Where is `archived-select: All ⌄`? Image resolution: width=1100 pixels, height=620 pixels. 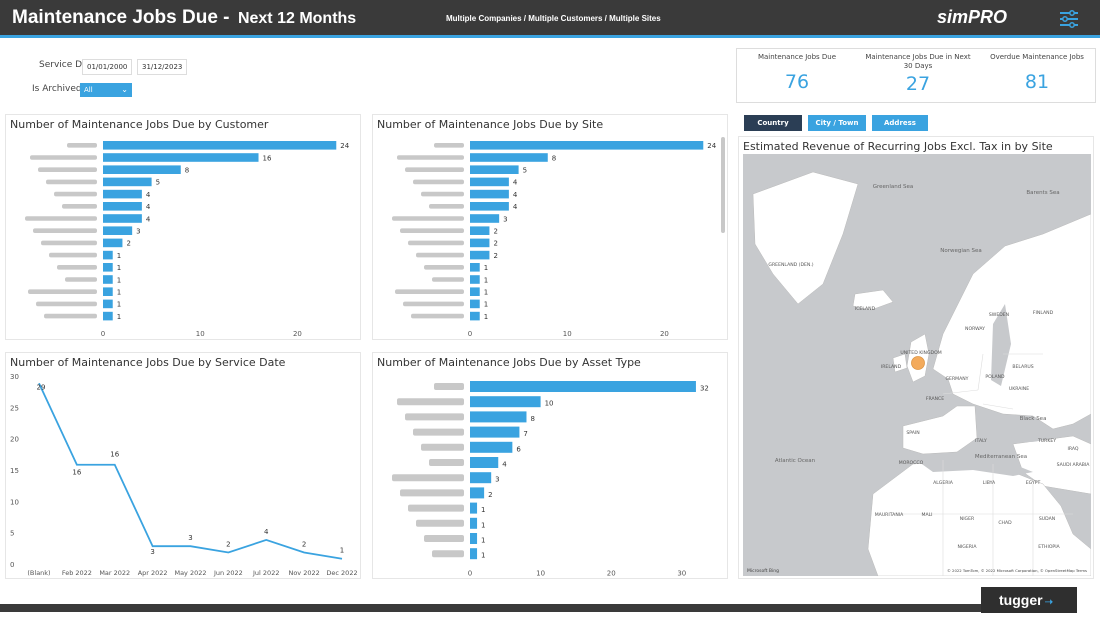
archived-select: All ⌄ is located at coordinates (106, 90).